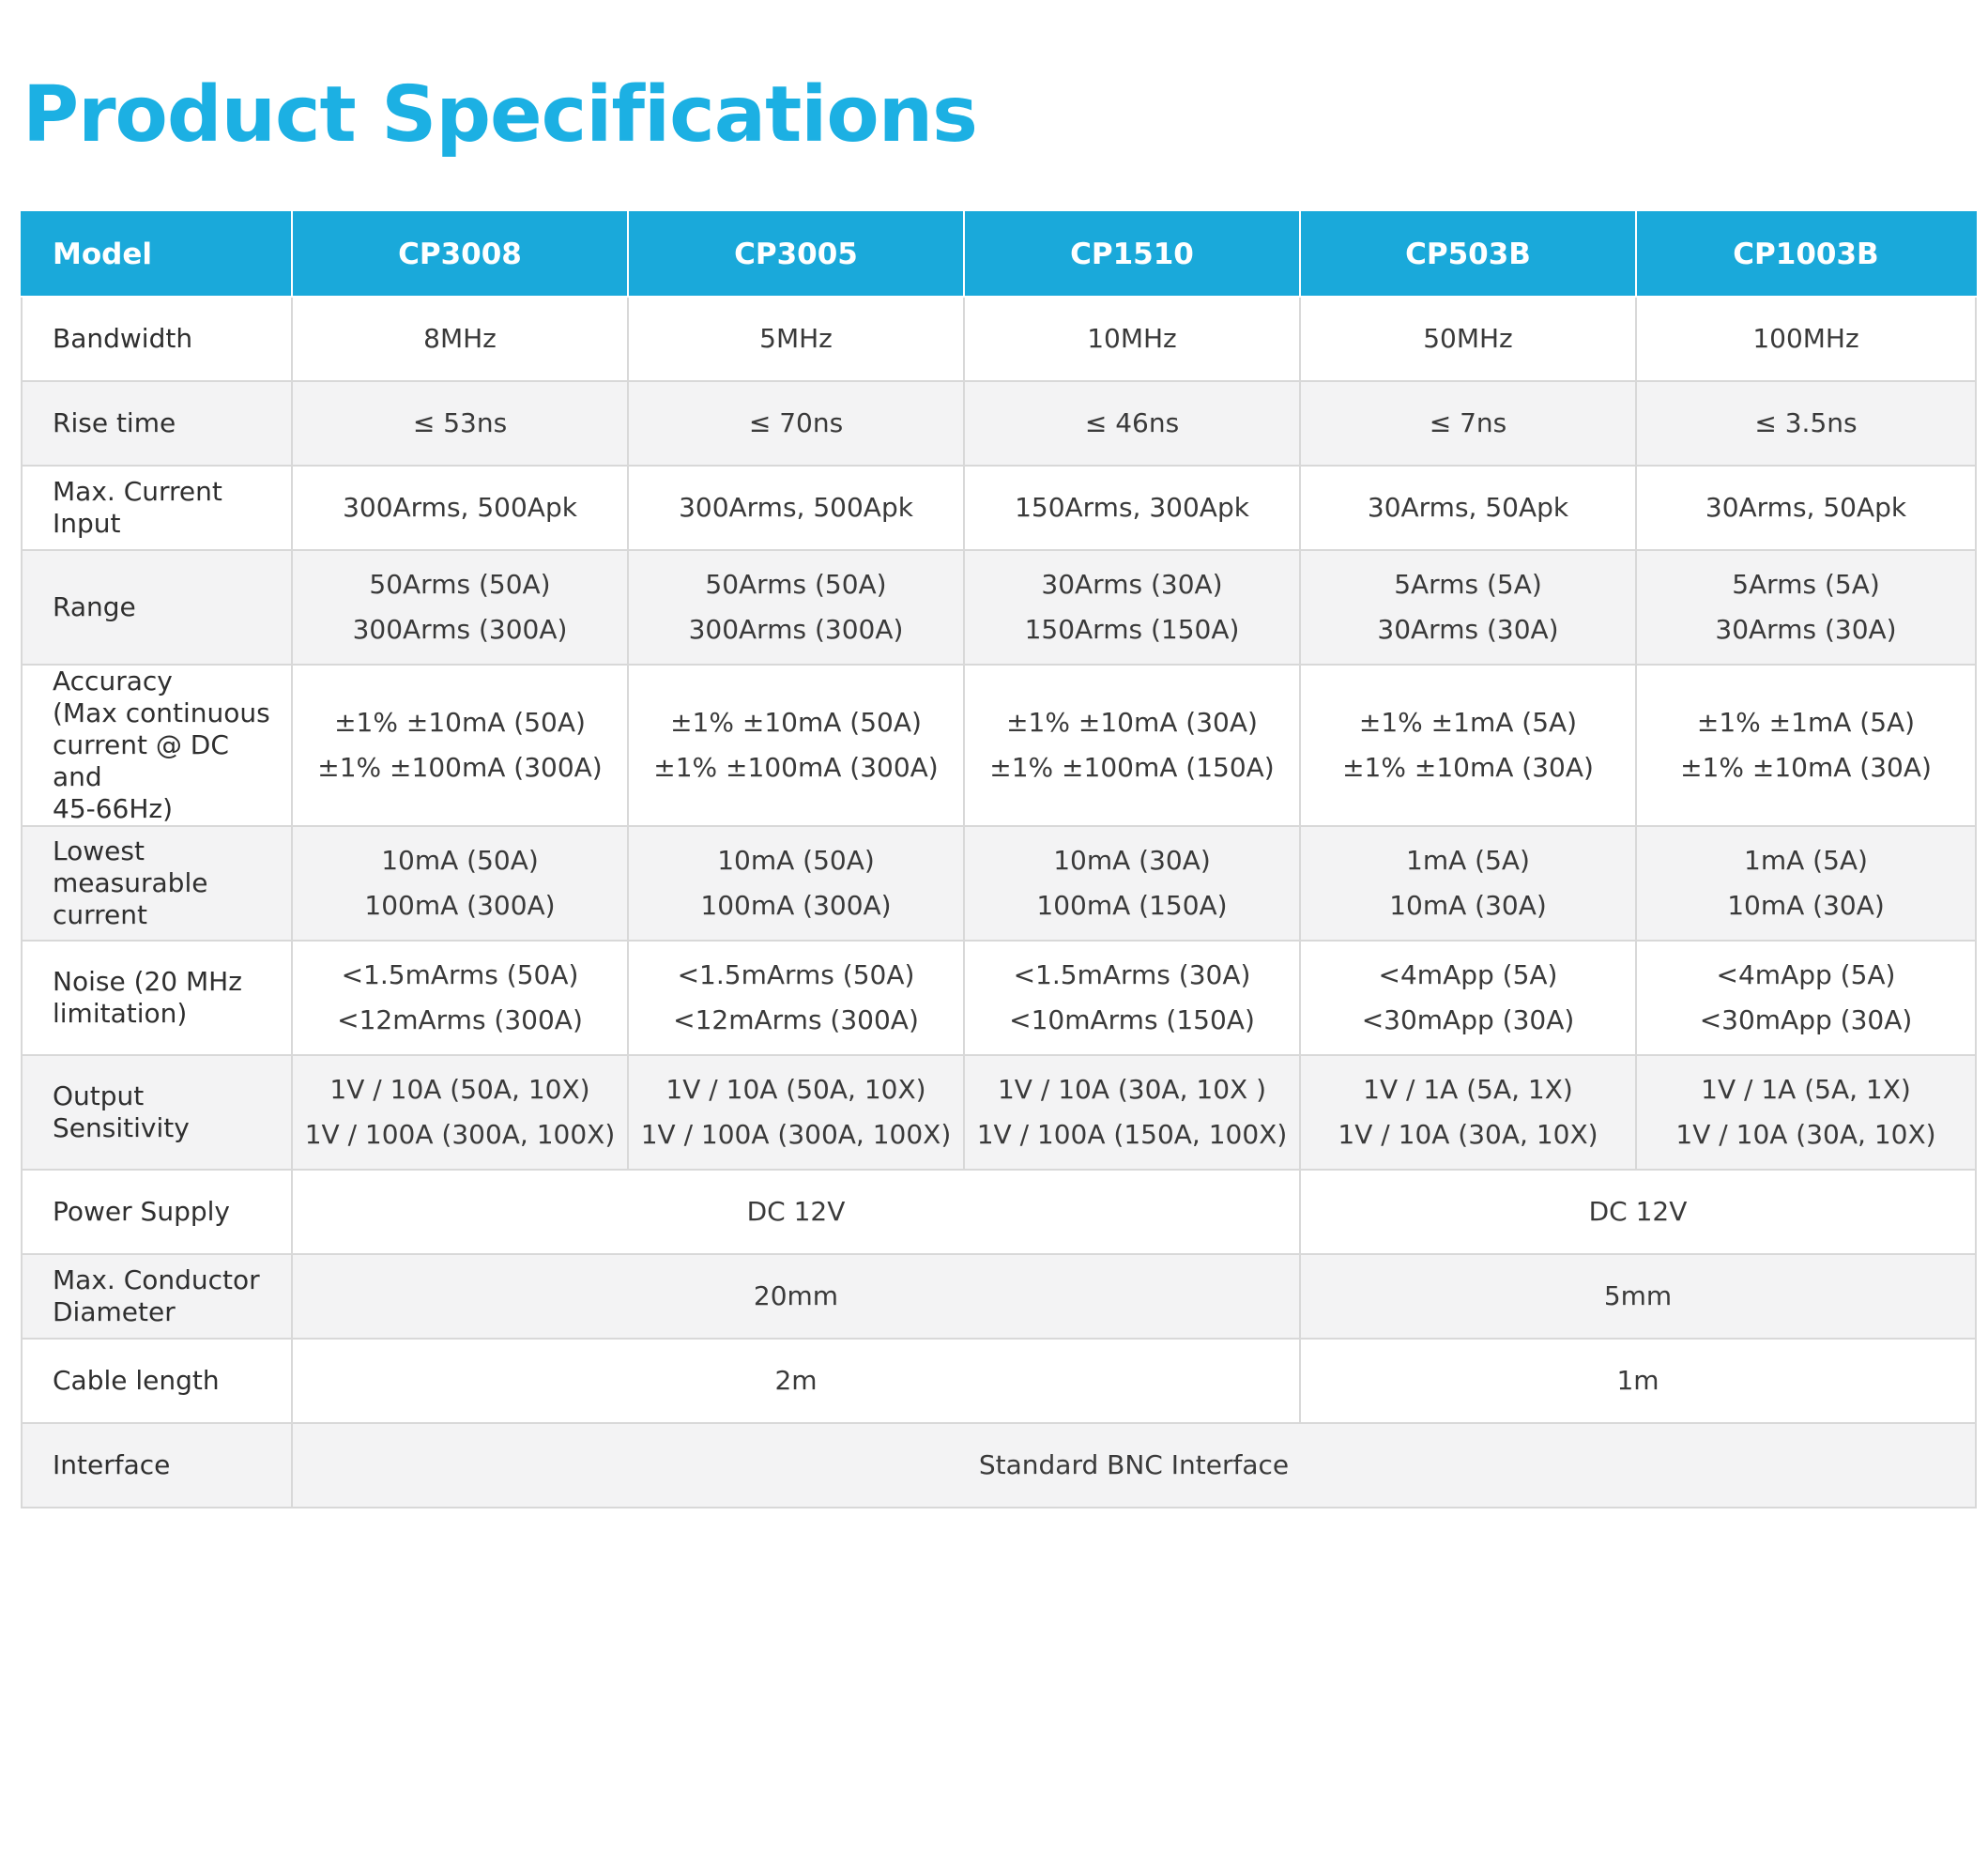 The image size is (1988, 1853). What do you see at coordinates (99, 850) in the screenshot?
I see `label-line: Lowest` at bounding box center [99, 850].